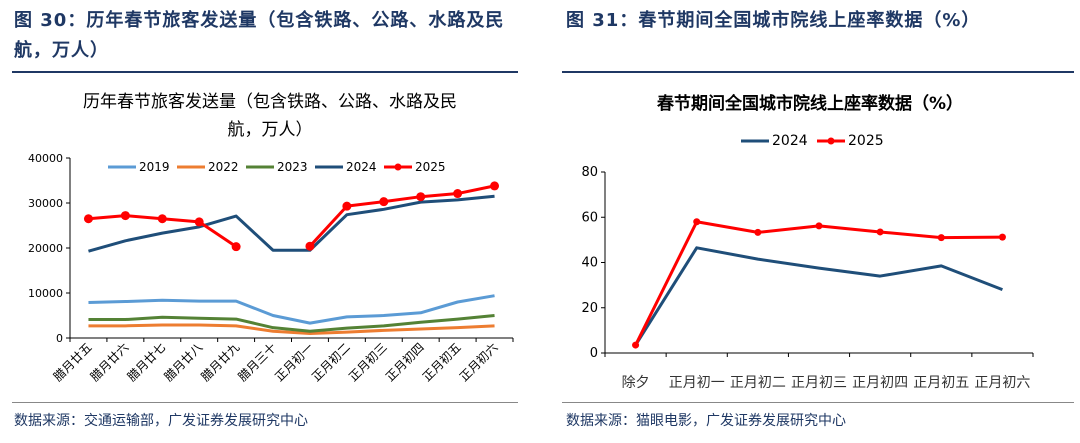  Describe the element at coordinates (259, 35) in the screenshot. I see `figure-30-title: 图 30：历年春节旅客发送量（包含铁路、公路、水路及民航，万人）` at that location.